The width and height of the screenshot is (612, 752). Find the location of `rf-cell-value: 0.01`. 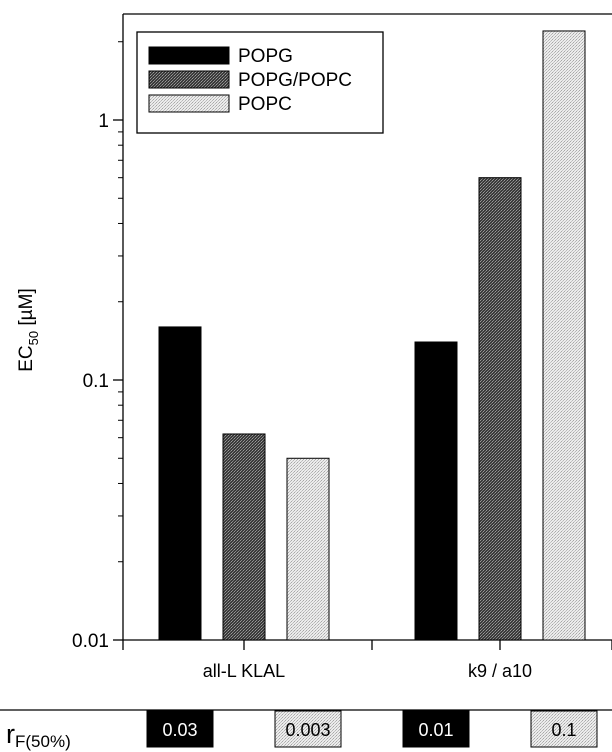

rf-cell-value: 0.01 is located at coordinates (435, 730).